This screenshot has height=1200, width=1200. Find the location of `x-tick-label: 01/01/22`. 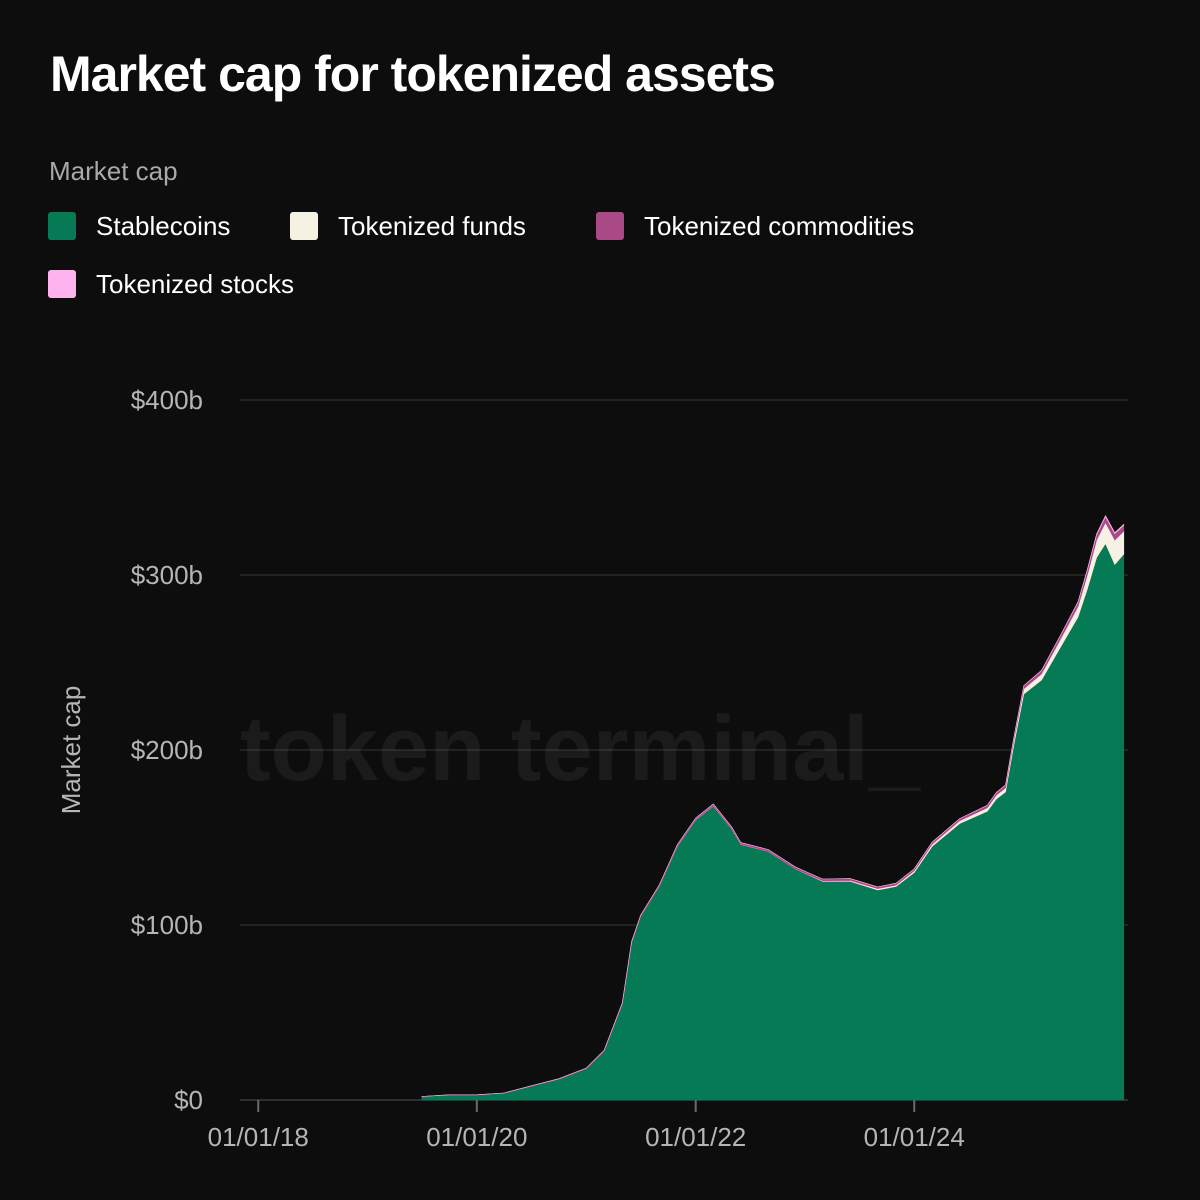

x-tick-label: 01/01/22 is located at coordinates (695, 1137).